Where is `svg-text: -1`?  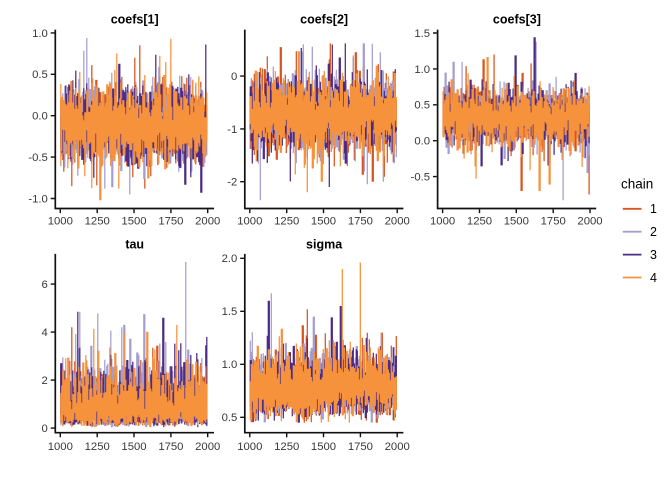 svg-text: -1 is located at coordinates (232, 130).